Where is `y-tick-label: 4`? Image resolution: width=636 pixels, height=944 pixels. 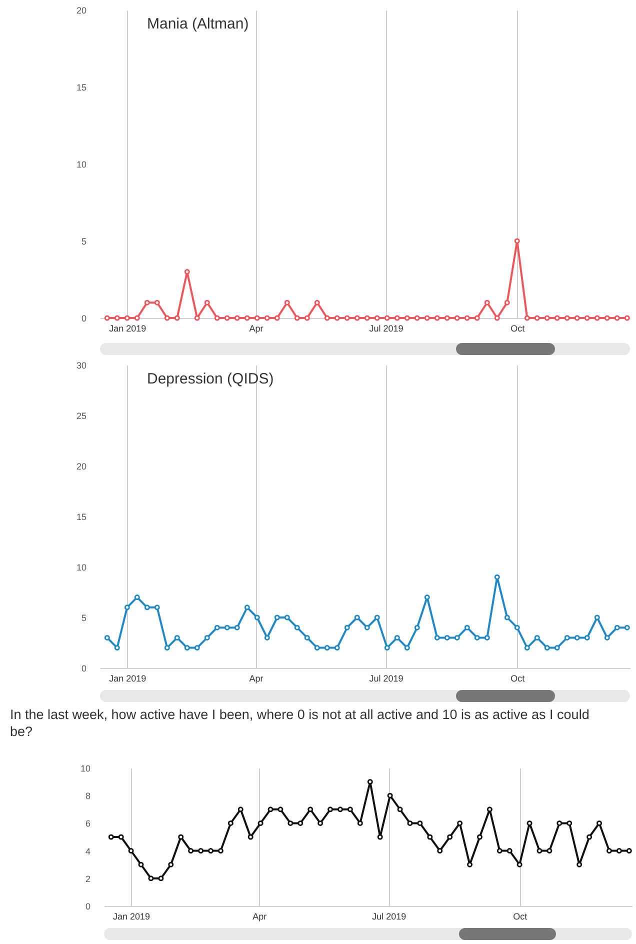 y-tick-label: 4 is located at coordinates (87, 851).